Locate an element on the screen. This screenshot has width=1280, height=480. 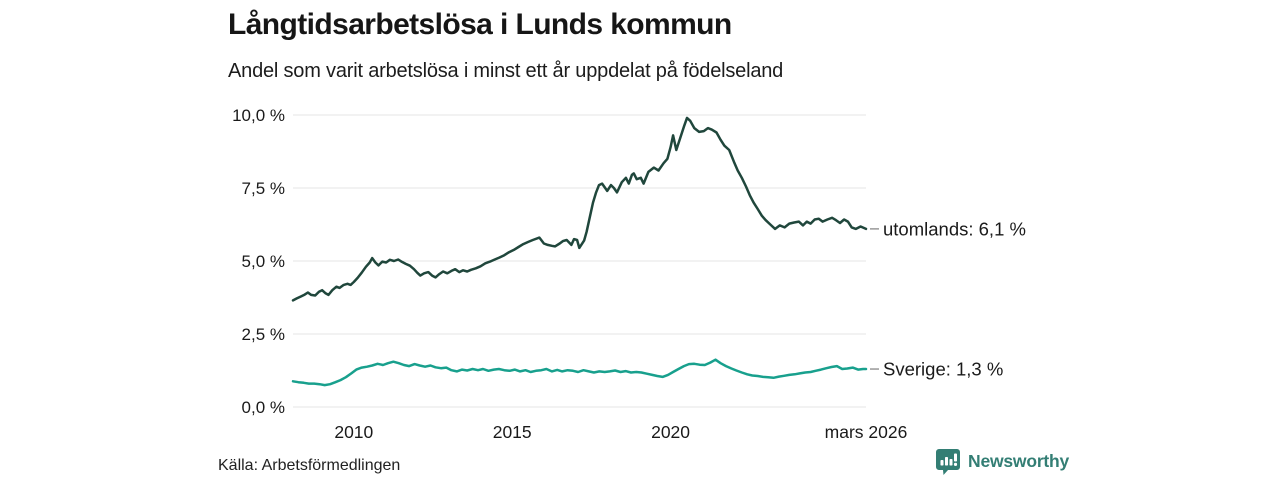
series-end-label-utomlands: utomlands: 6,1 % is located at coordinates (954, 228).